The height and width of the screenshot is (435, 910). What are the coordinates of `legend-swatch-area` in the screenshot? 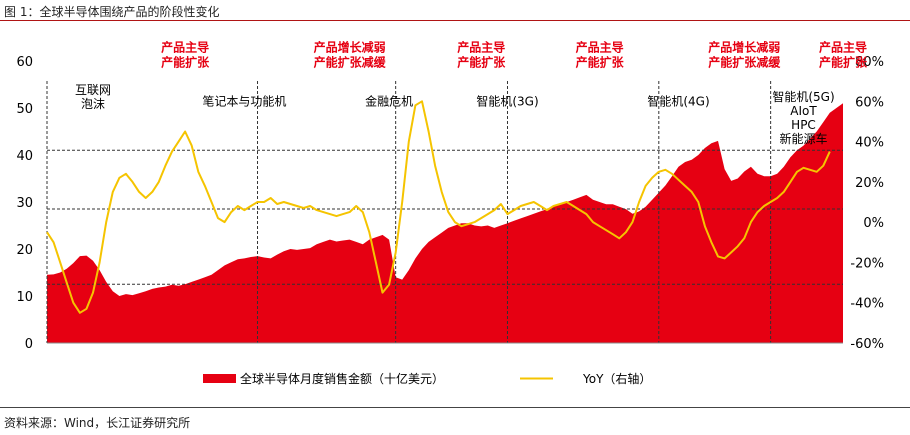 It's located at (219, 378).